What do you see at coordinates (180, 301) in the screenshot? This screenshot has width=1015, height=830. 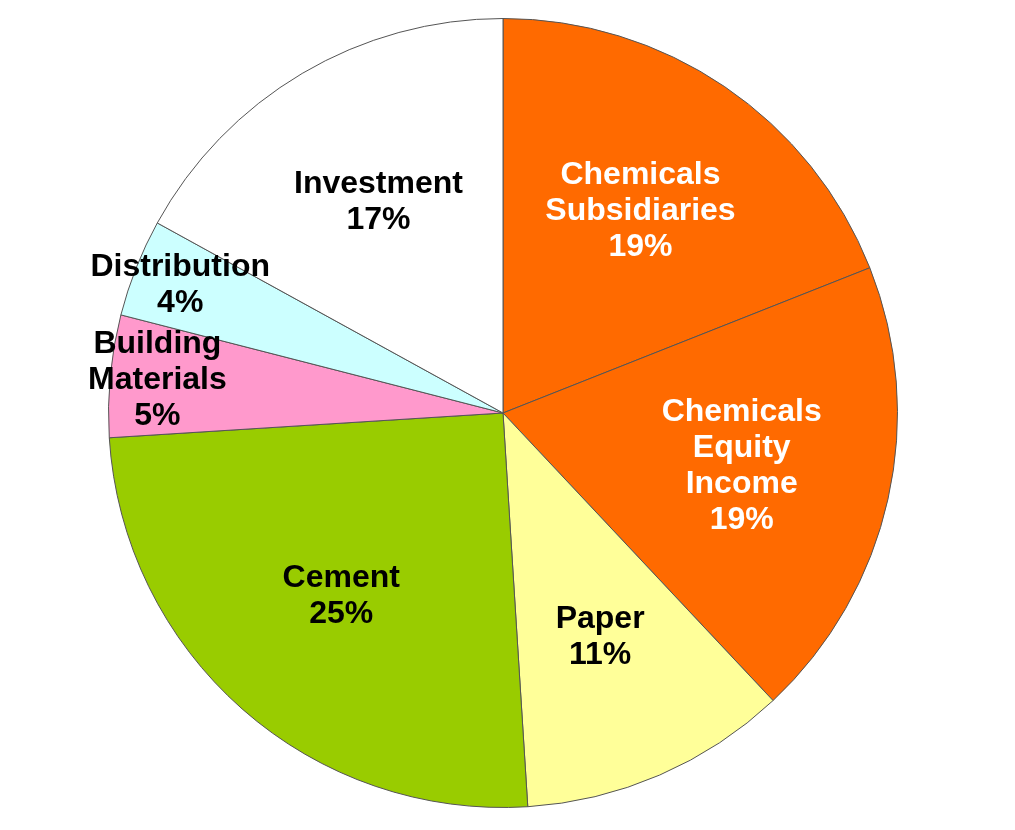 I see `data-label: 4%` at bounding box center [180, 301].